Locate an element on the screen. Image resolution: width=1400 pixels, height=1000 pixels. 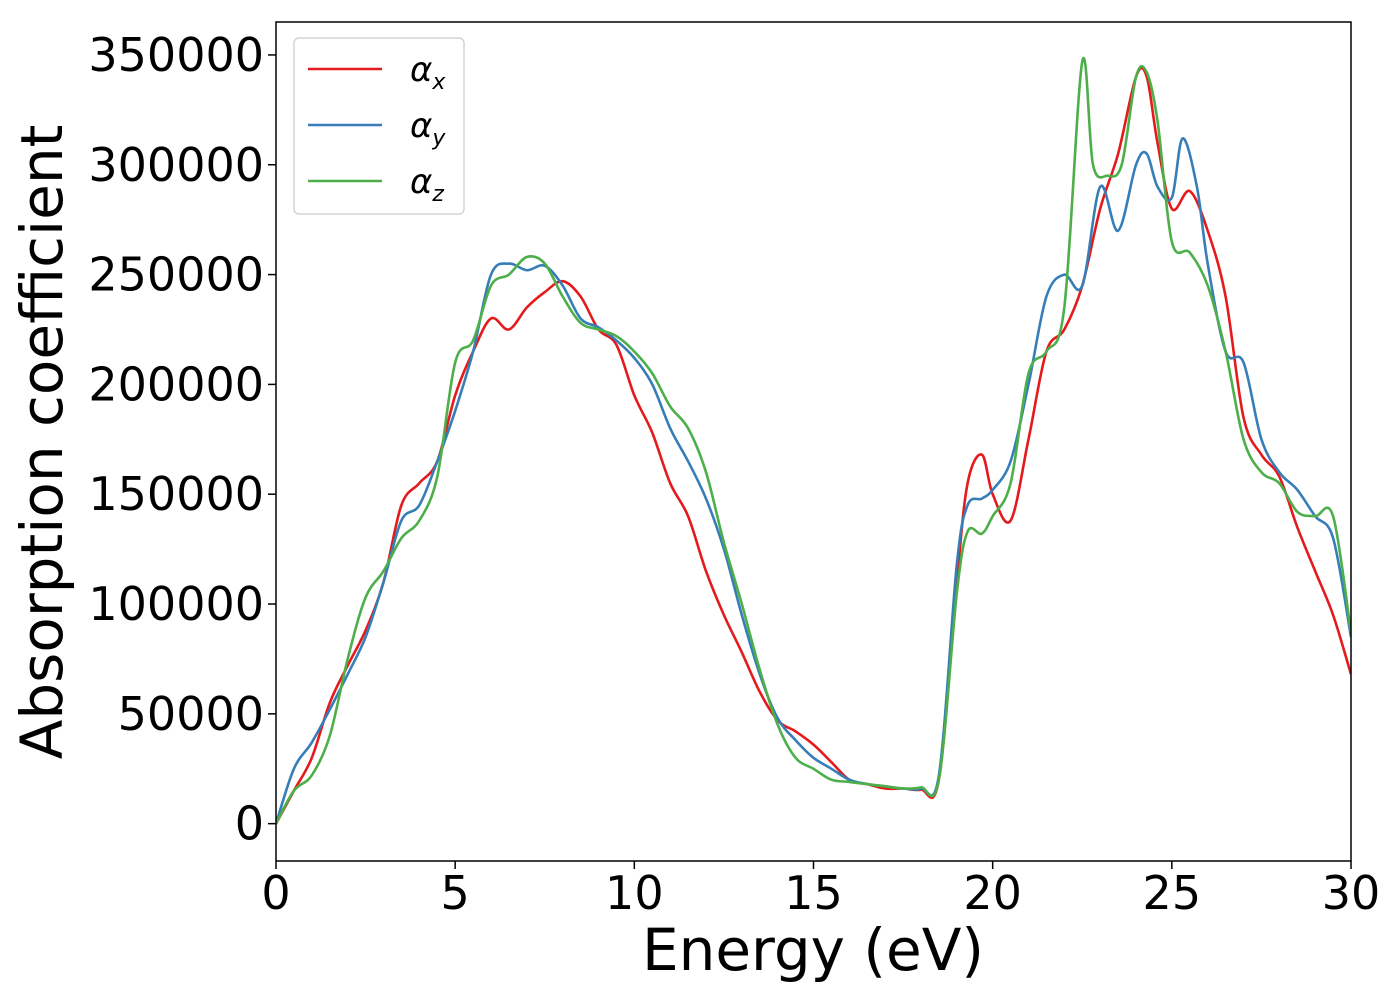
x-tick-label: 30 is located at coordinates (1351, 893).